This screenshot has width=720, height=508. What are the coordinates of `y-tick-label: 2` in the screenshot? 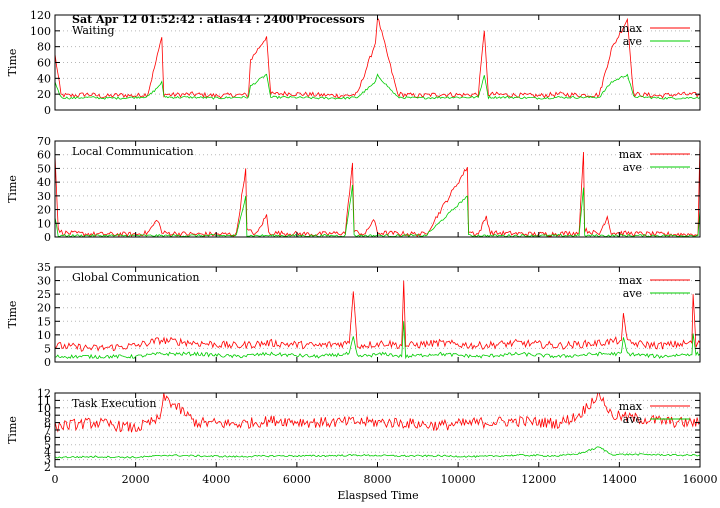 It's located at (47, 467).